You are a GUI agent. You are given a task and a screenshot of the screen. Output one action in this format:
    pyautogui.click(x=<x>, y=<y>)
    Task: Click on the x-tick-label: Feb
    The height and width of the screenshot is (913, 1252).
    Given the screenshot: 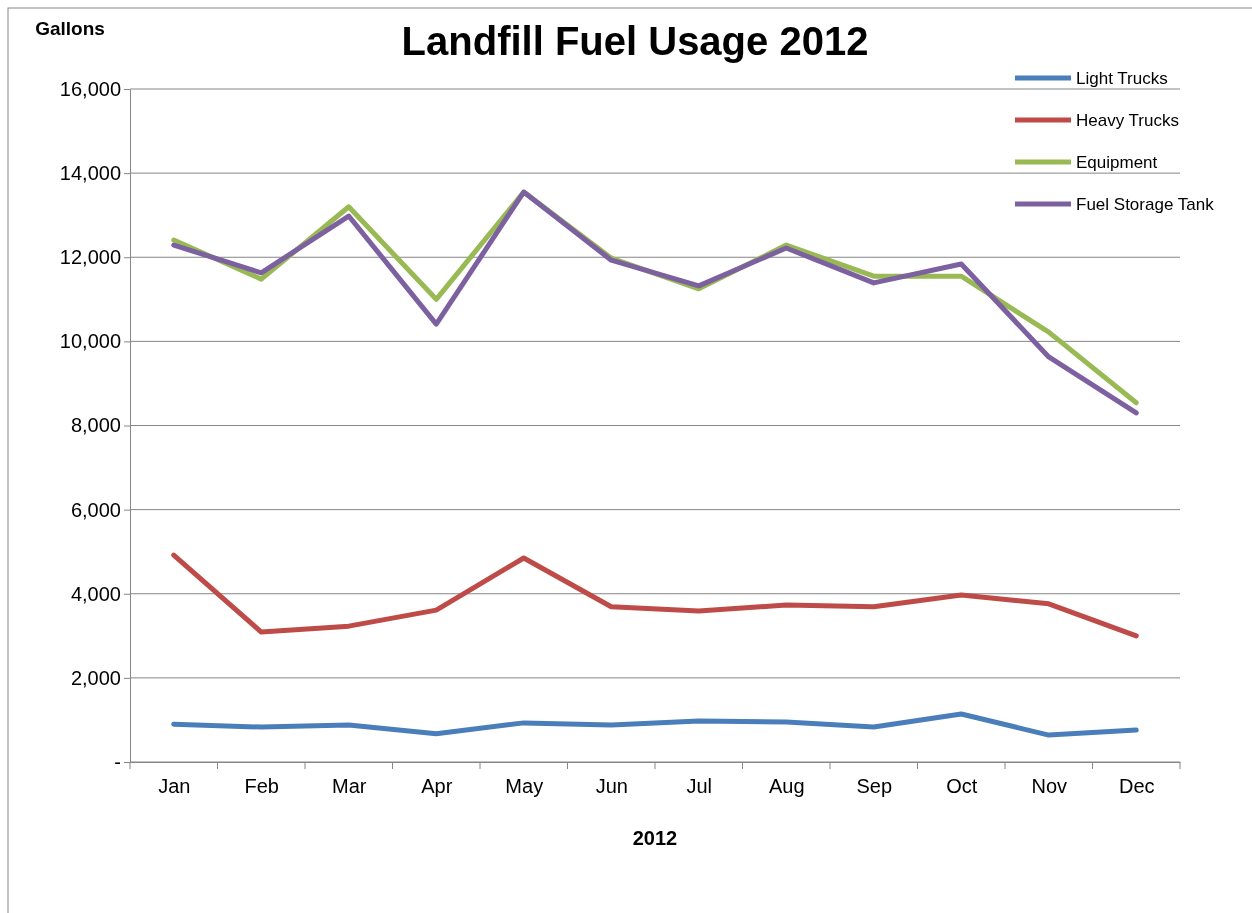 What is the action you would take?
    pyautogui.click(x=261, y=786)
    